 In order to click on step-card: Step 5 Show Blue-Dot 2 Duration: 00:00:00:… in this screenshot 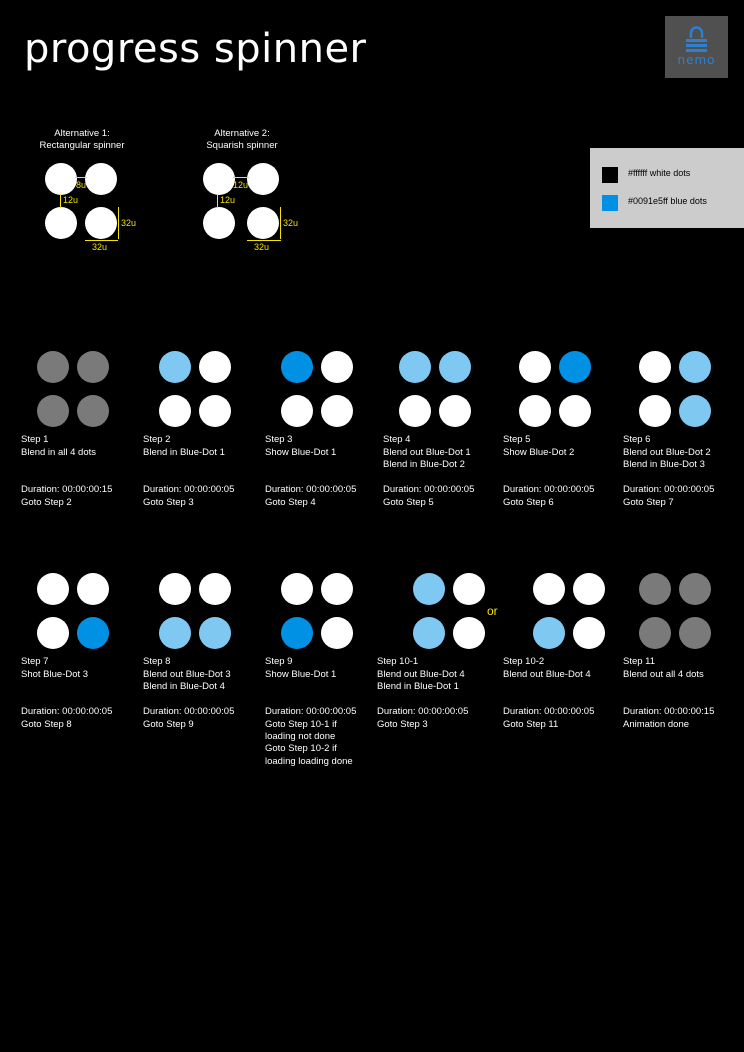, I will do `click(563, 451)`.